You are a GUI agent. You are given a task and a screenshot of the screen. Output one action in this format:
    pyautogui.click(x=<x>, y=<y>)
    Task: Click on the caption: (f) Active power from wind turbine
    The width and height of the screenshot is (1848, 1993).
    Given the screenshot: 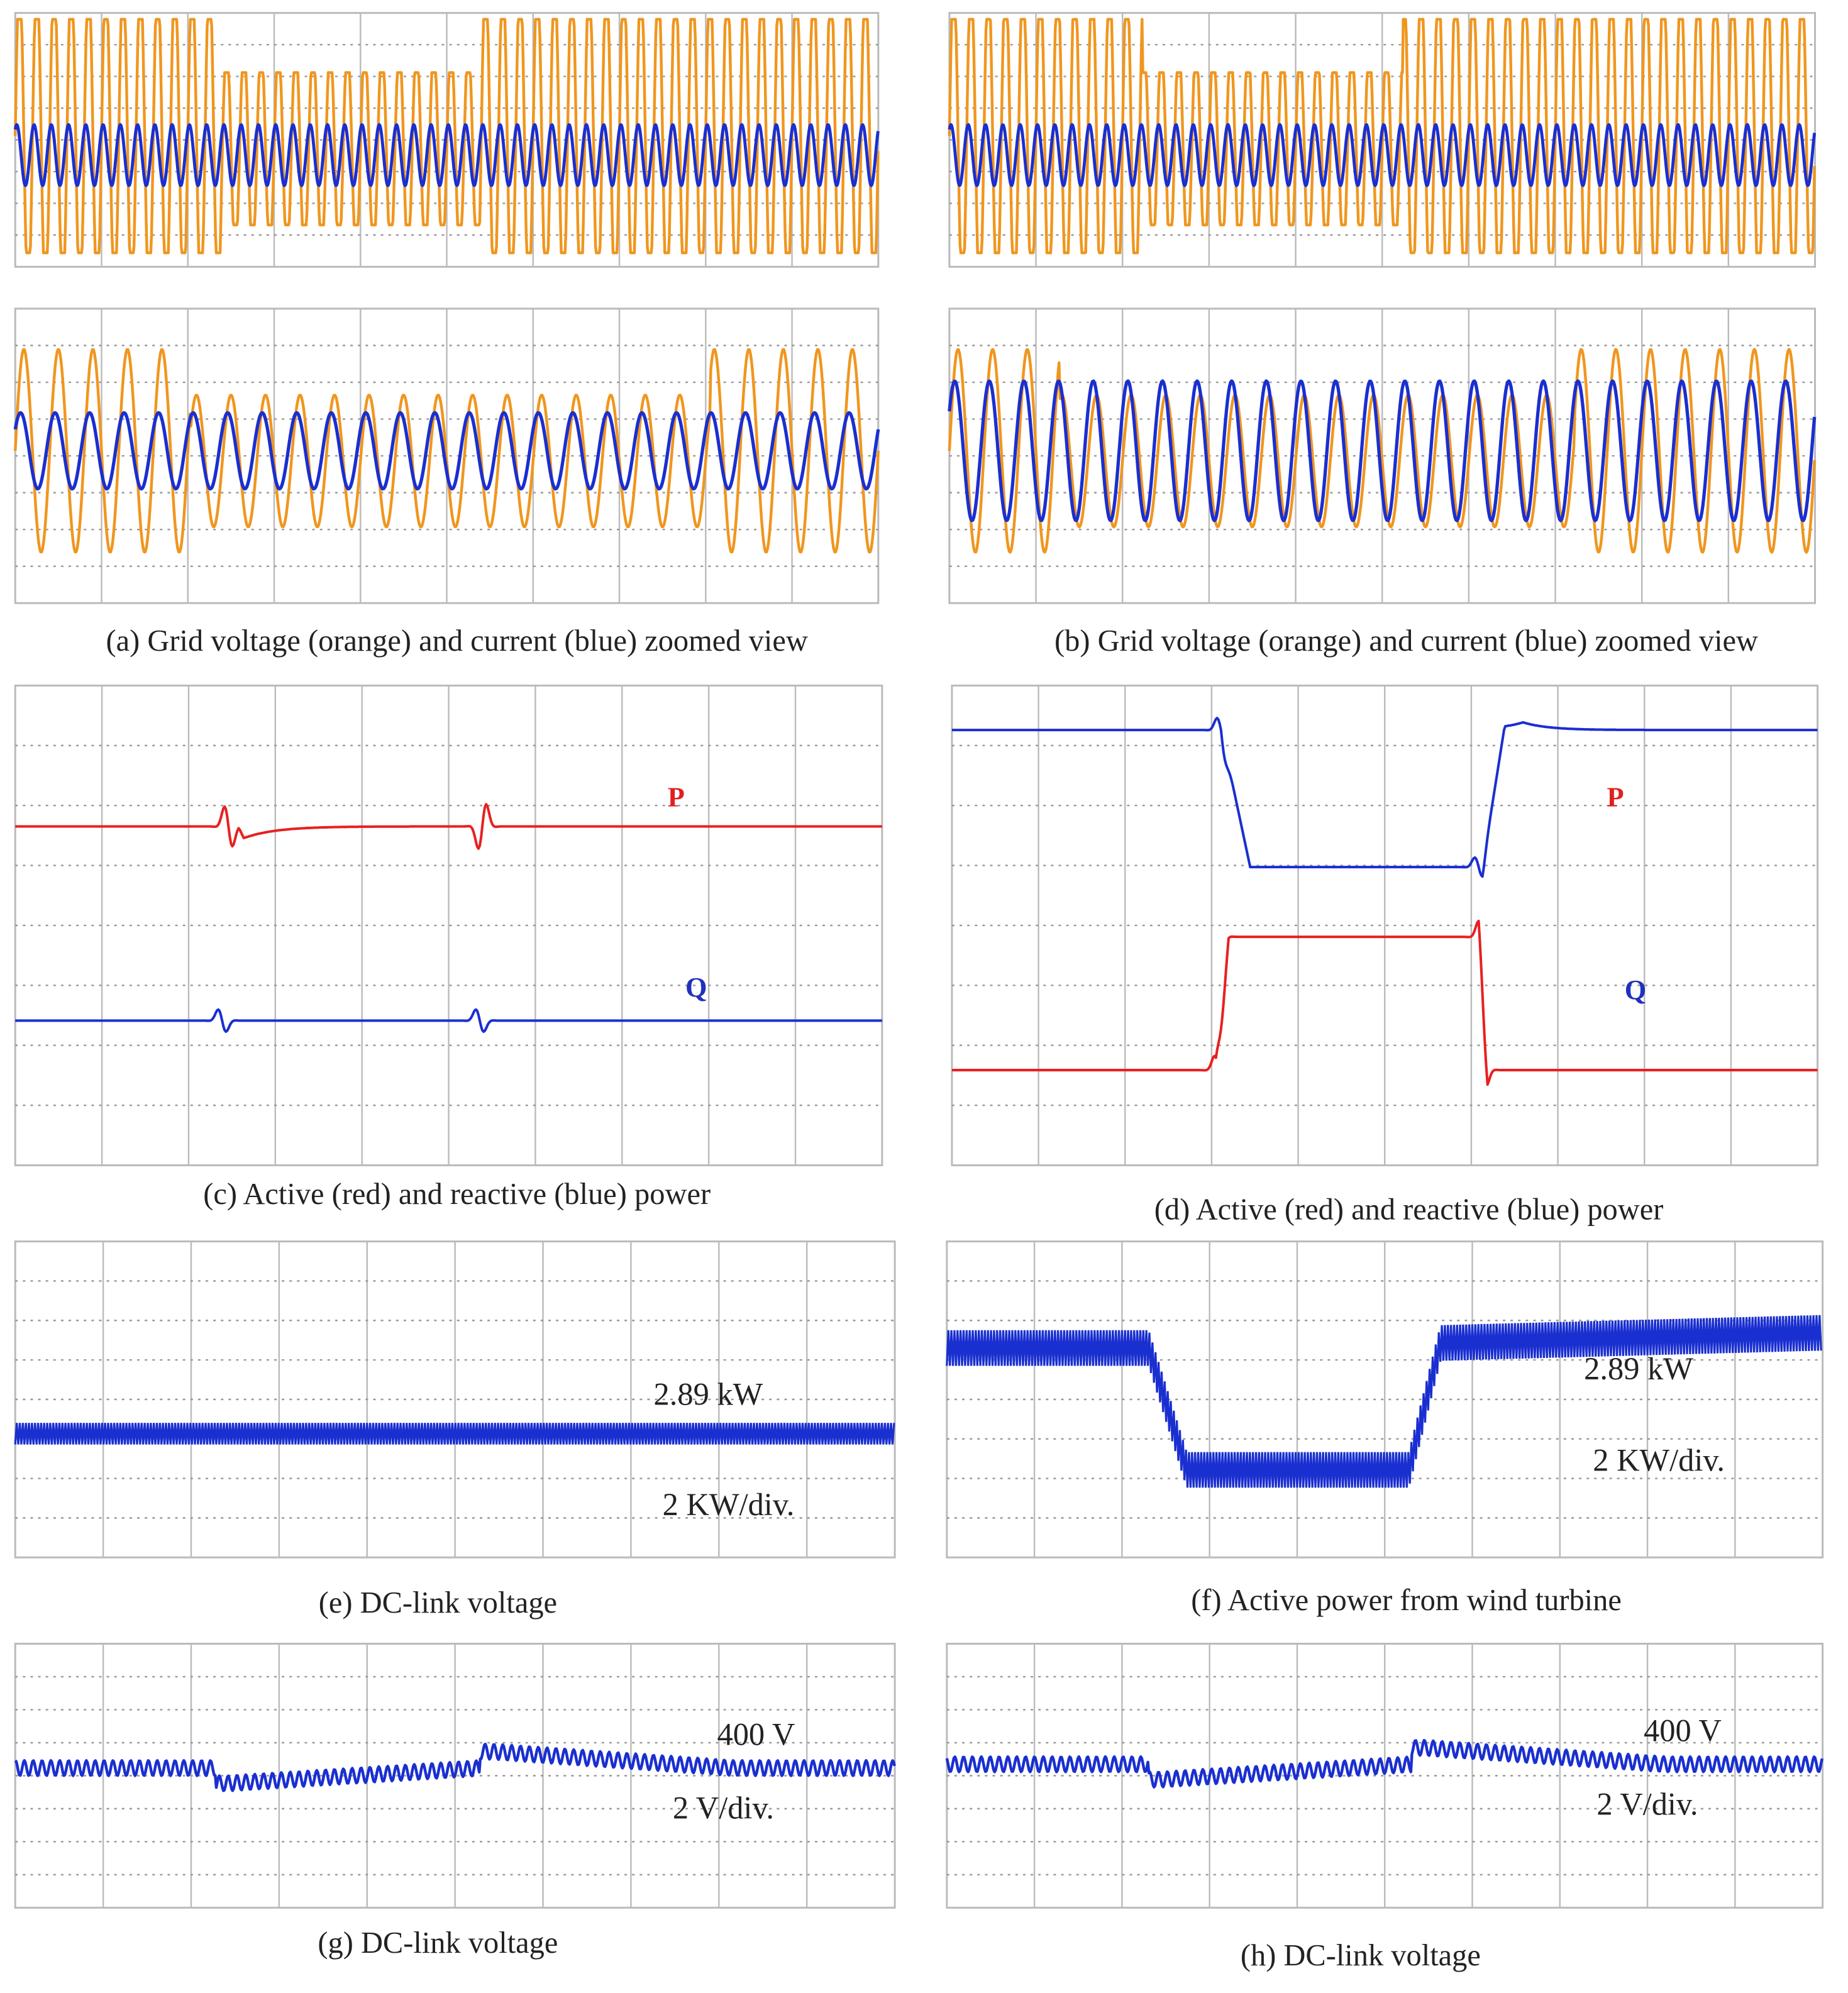 What is the action you would take?
    pyautogui.click(x=1406, y=1601)
    